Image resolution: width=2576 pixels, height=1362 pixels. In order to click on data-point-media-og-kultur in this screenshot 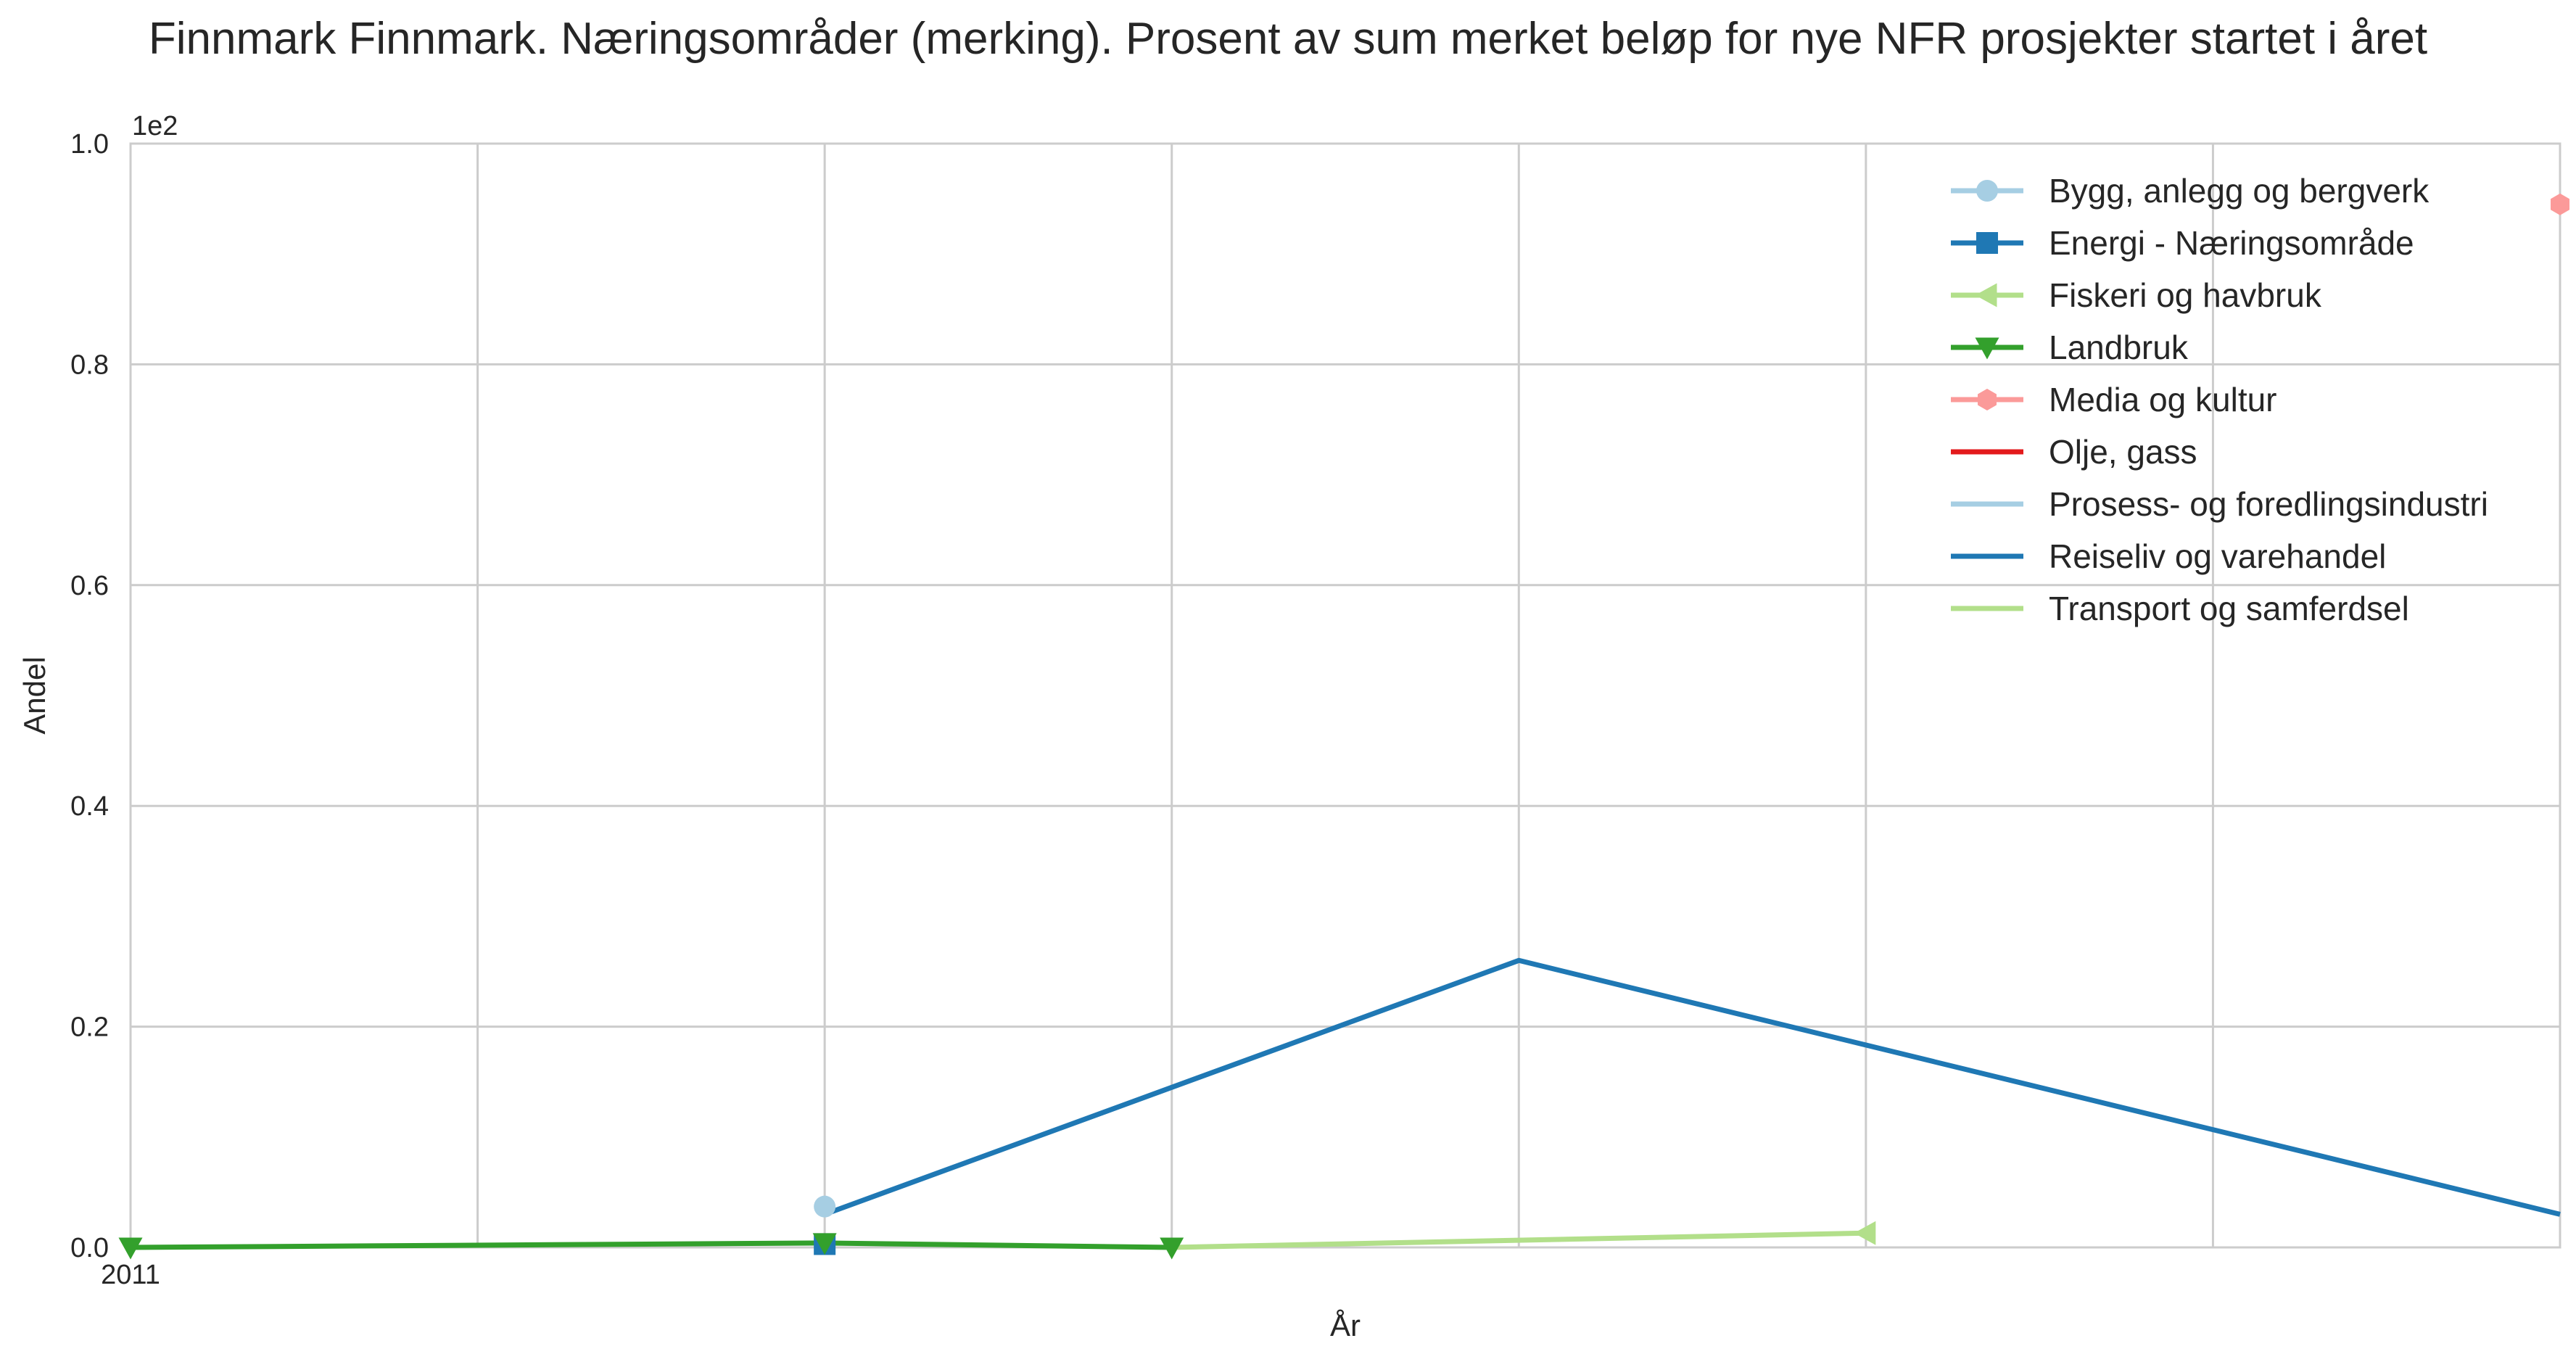, I will do `click(2560, 204)`.